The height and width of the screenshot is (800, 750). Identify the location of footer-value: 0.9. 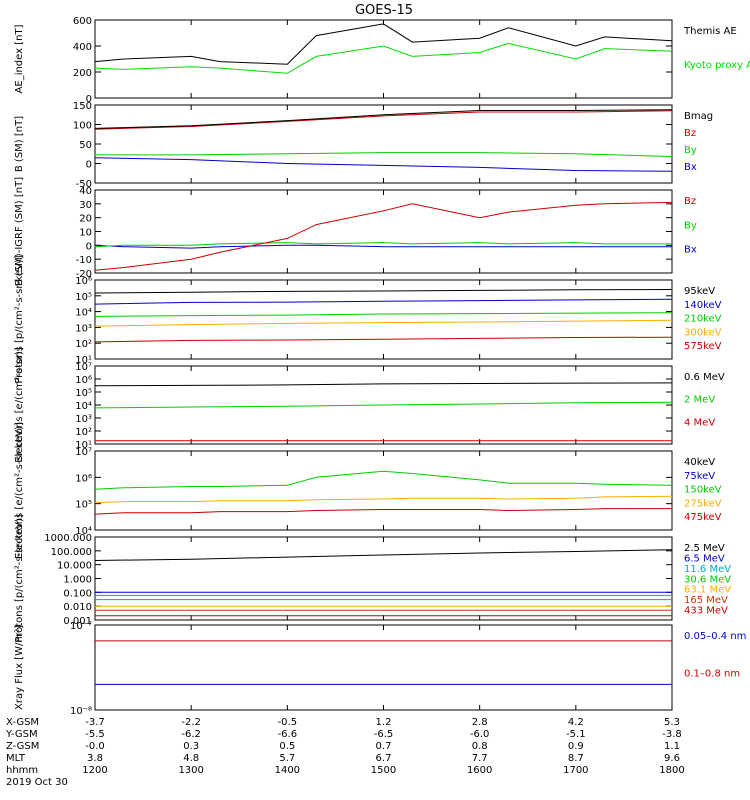
(576, 746).